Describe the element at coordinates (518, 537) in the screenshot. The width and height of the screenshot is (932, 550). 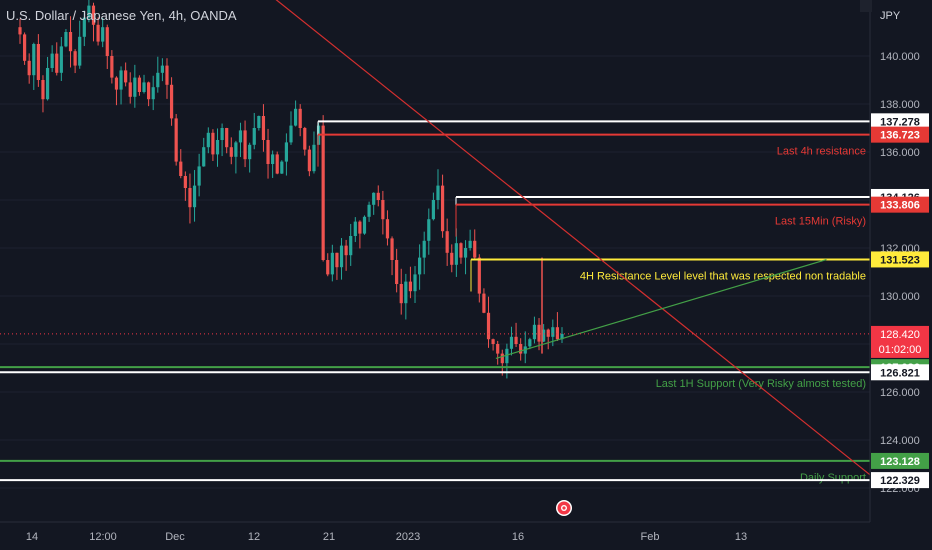
I see `x-tick-label: 16` at that location.